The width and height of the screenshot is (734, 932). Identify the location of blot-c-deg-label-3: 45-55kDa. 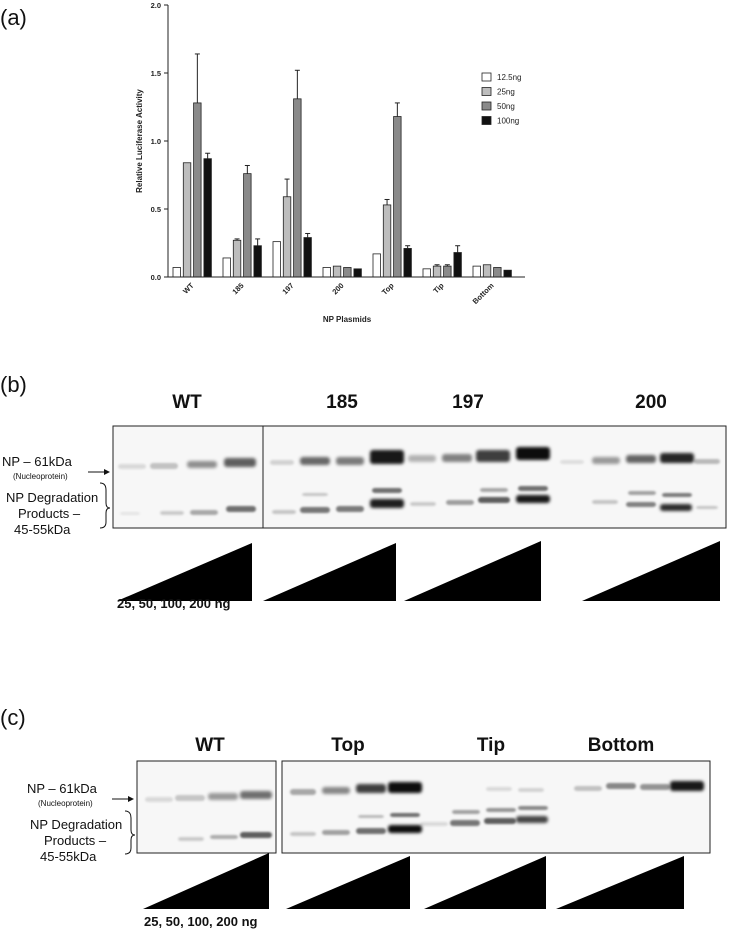
(68, 856).